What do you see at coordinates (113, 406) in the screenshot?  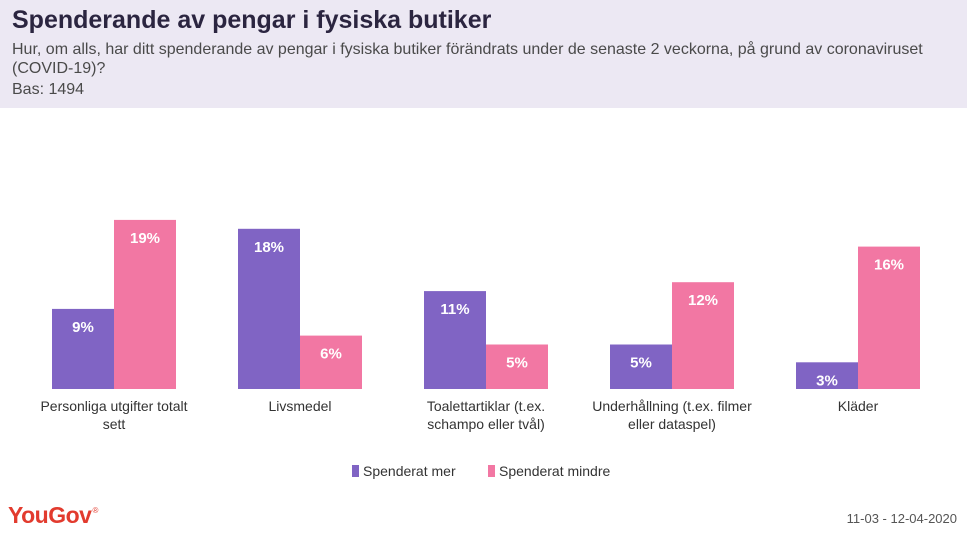 I see `category-label: Personliga utgifter totalt` at bounding box center [113, 406].